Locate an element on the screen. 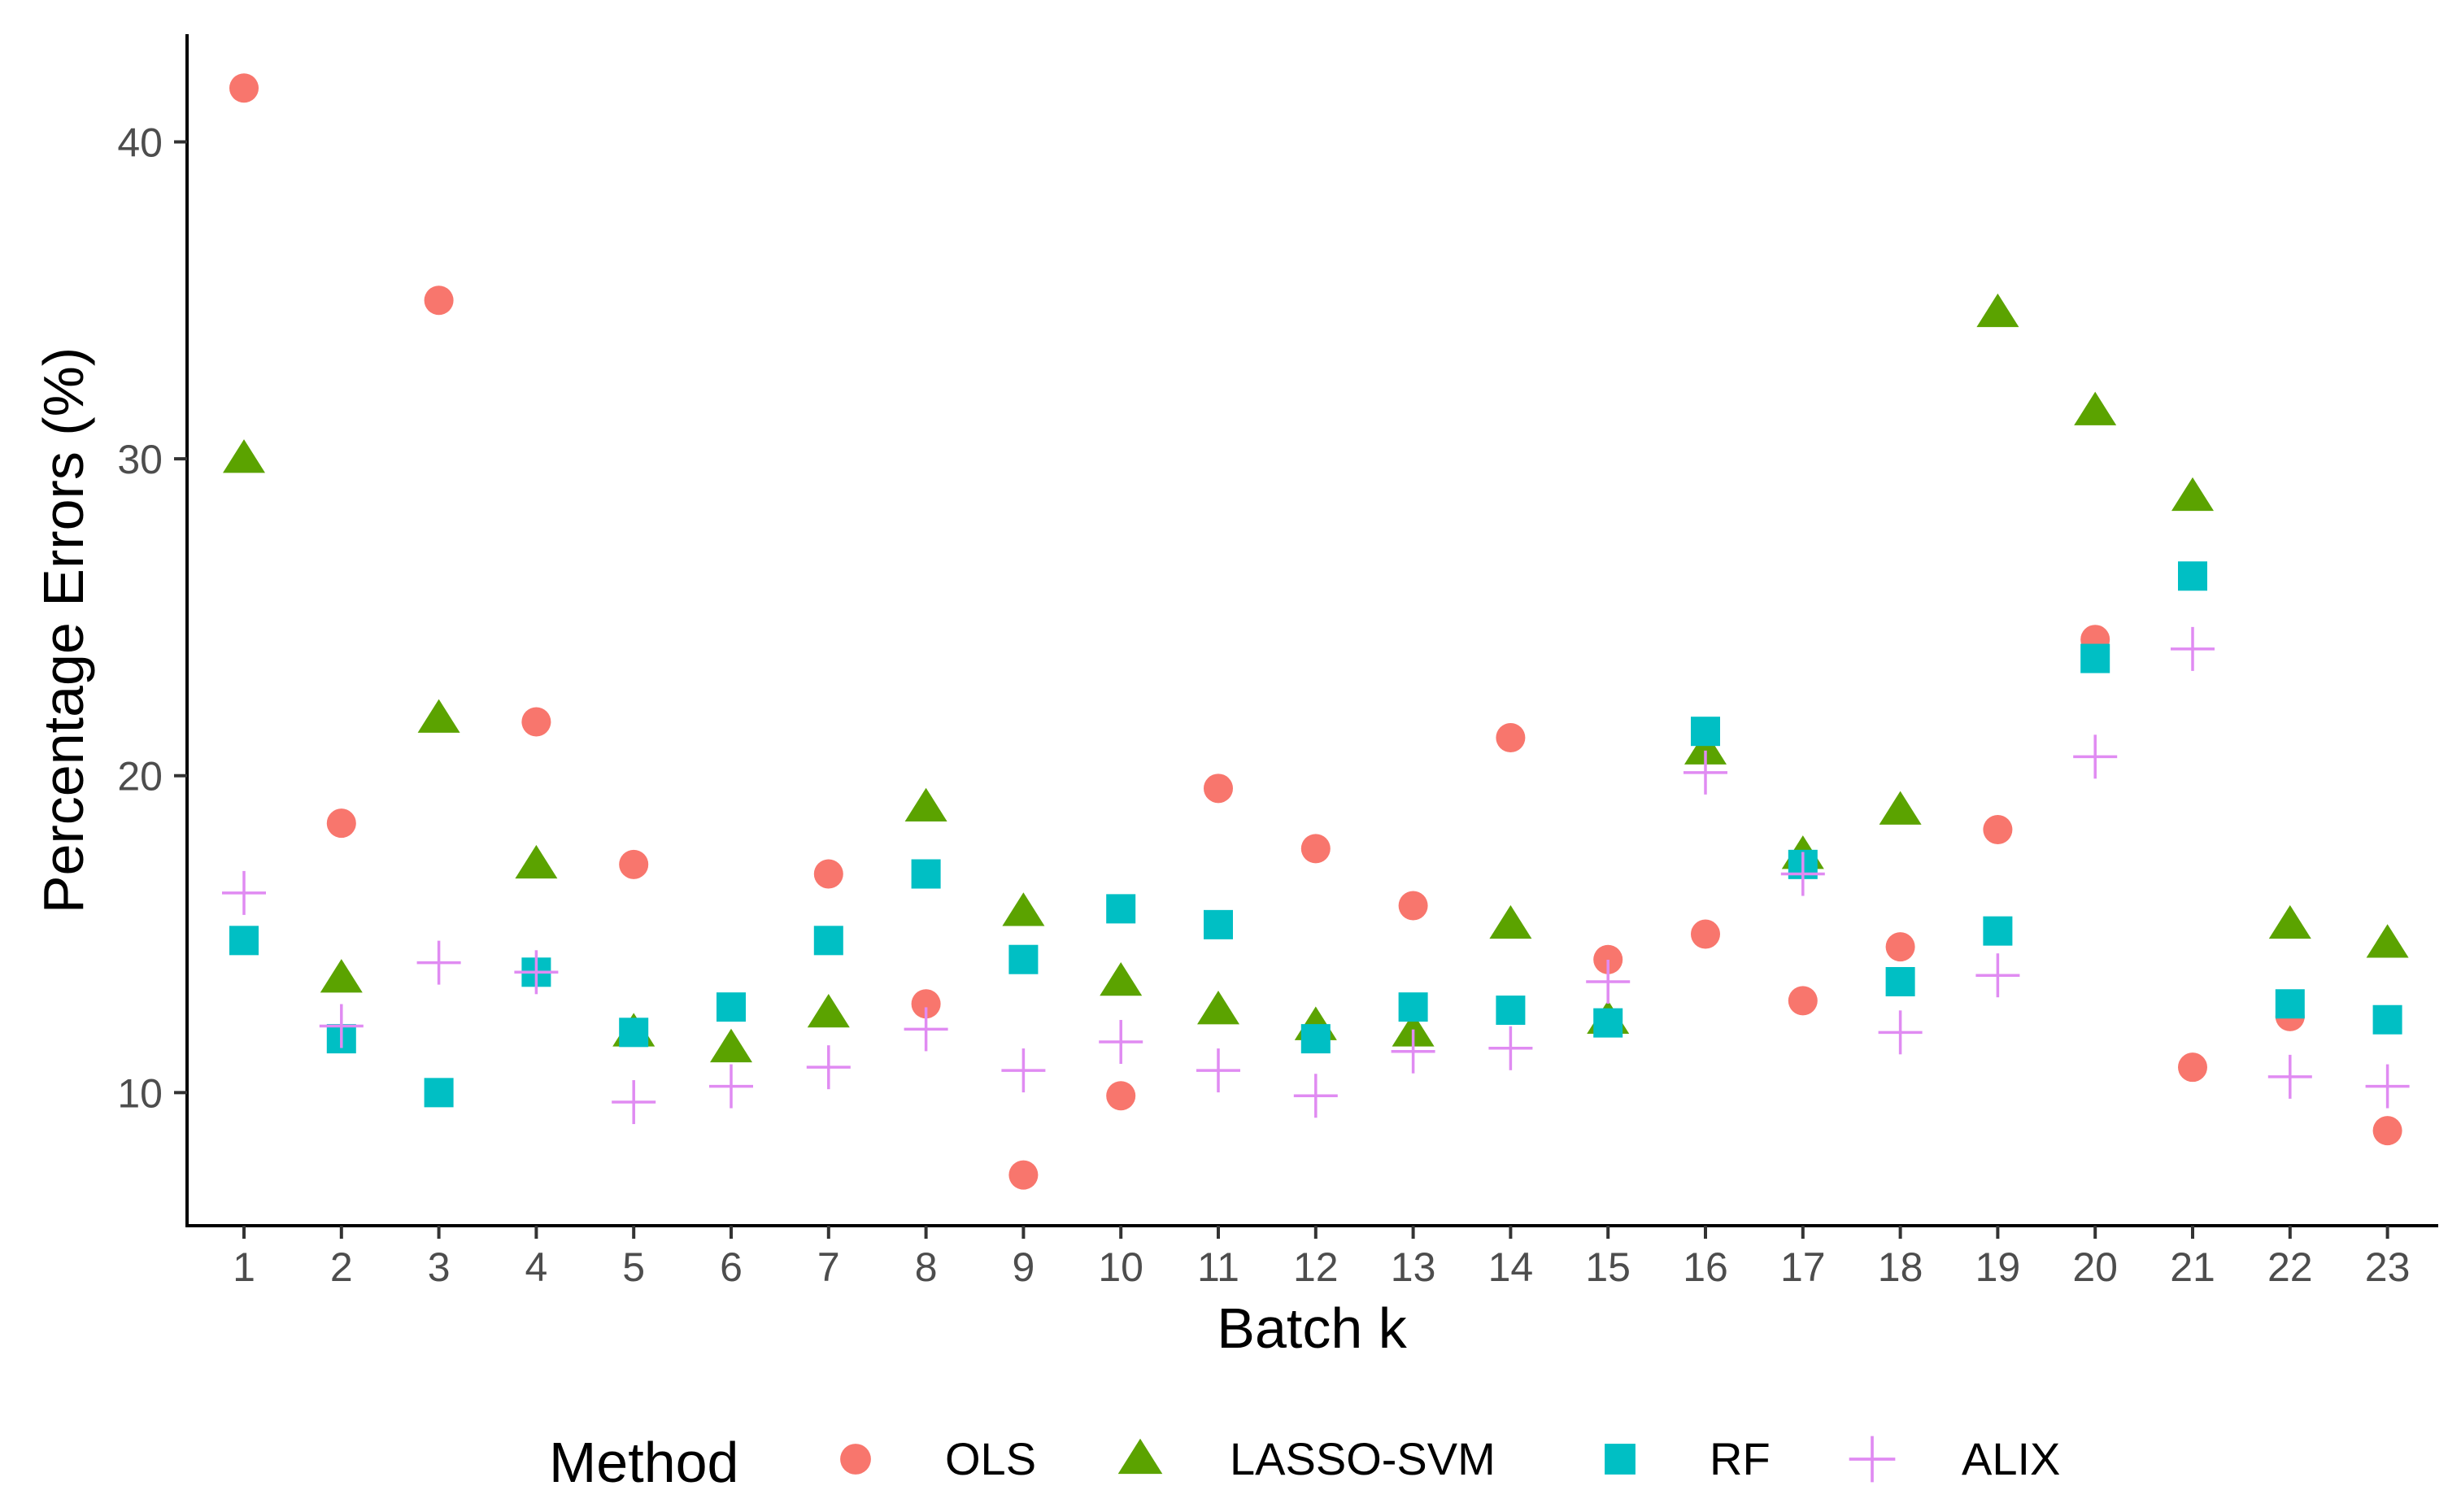  legend-label-ols: OLS is located at coordinates (991, 1458).